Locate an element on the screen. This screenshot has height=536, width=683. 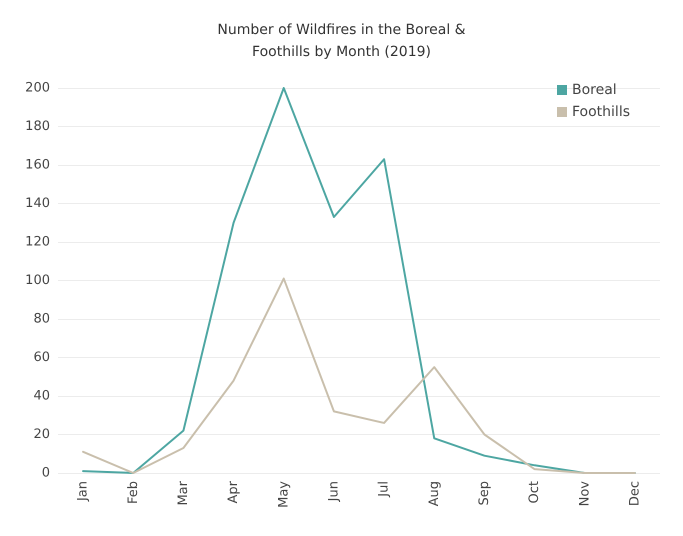
x-tick-label: Mar is located at coordinates (183, 493).